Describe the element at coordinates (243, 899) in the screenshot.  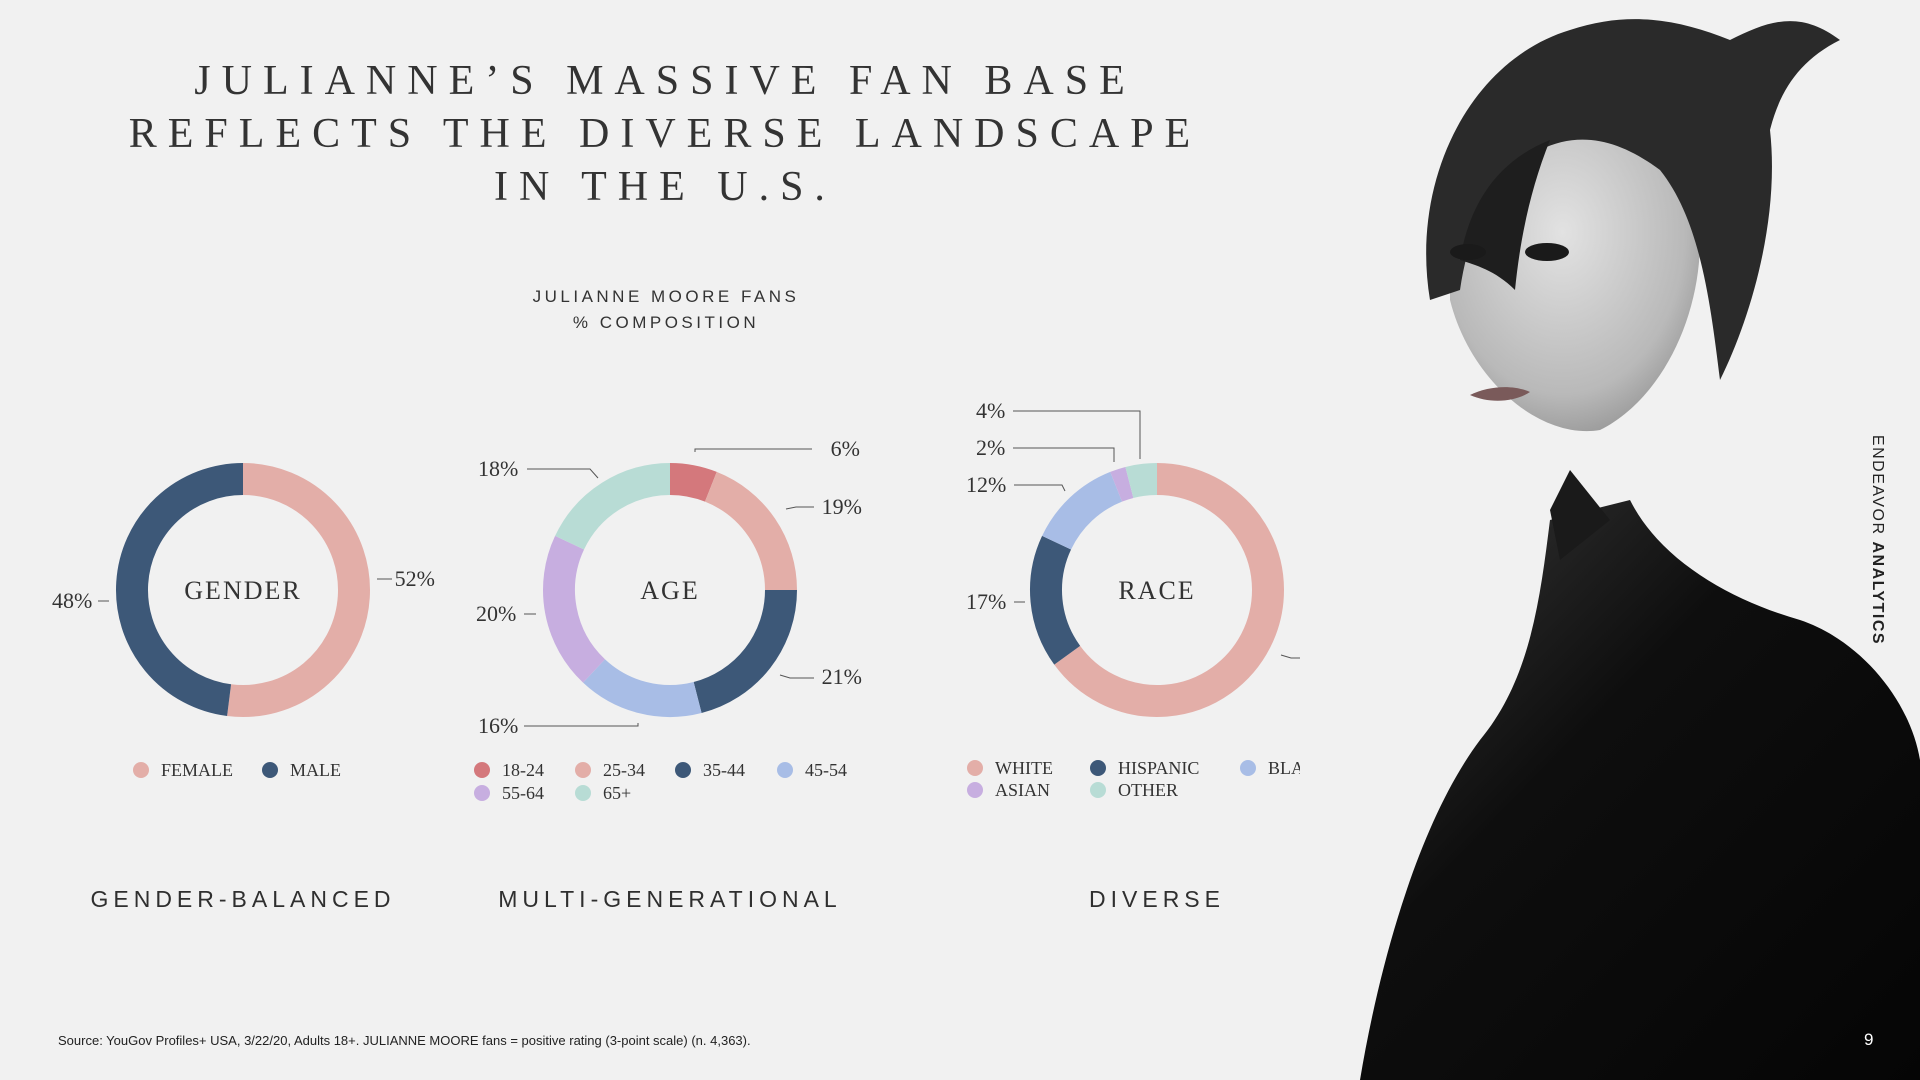
I see `gender-tag: GENDER-BALANCED` at that location.